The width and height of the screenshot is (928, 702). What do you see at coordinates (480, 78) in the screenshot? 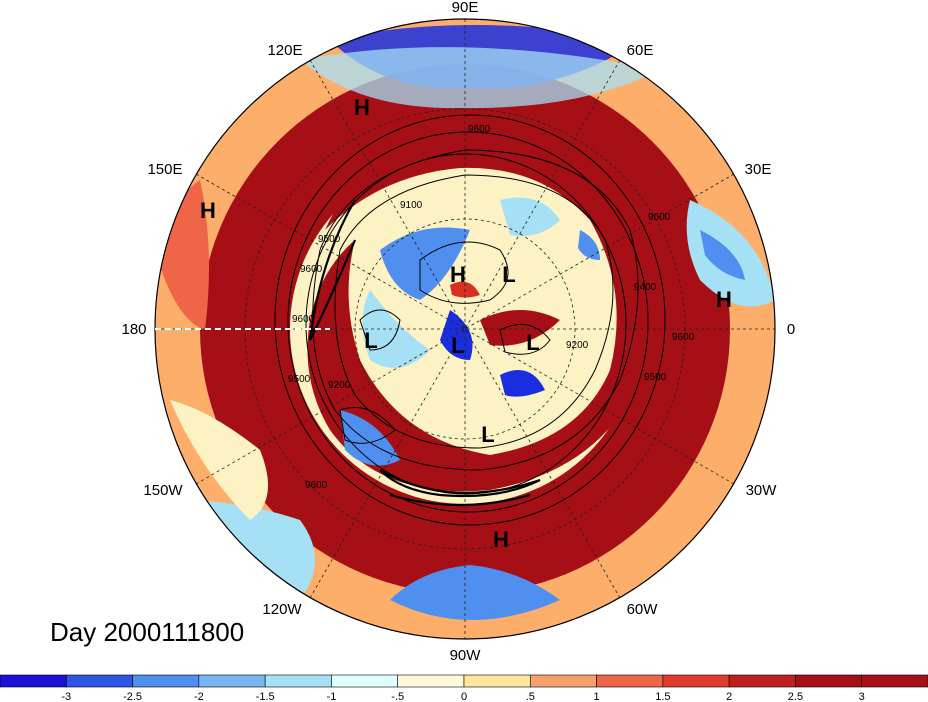
I see `anomaly-lightblue-north` at bounding box center [480, 78].